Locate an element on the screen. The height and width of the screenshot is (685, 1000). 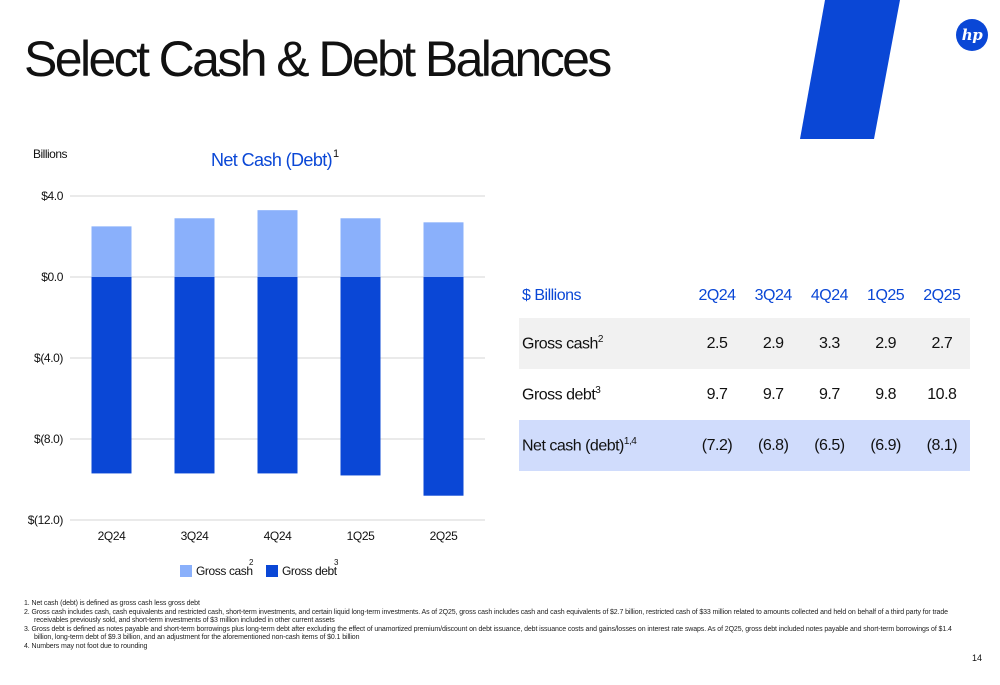
x-tick-label: 4Q24 is located at coordinates (278, 536).